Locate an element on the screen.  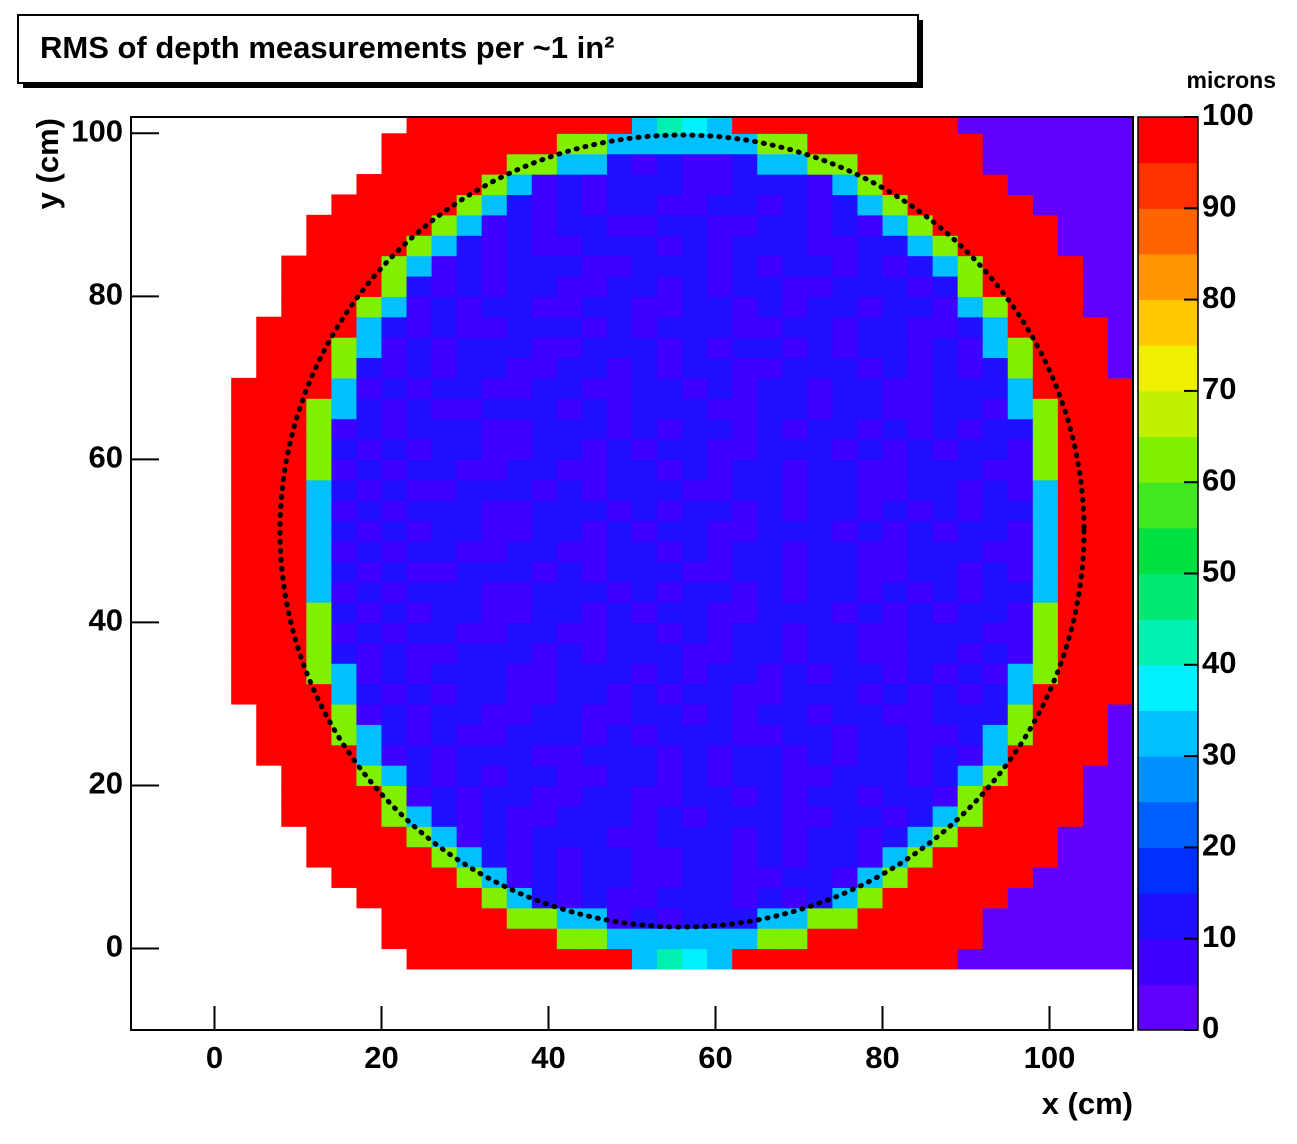
chart-title: RMS of depth measurements per ~1 in² is located at coordinates (327, 47).